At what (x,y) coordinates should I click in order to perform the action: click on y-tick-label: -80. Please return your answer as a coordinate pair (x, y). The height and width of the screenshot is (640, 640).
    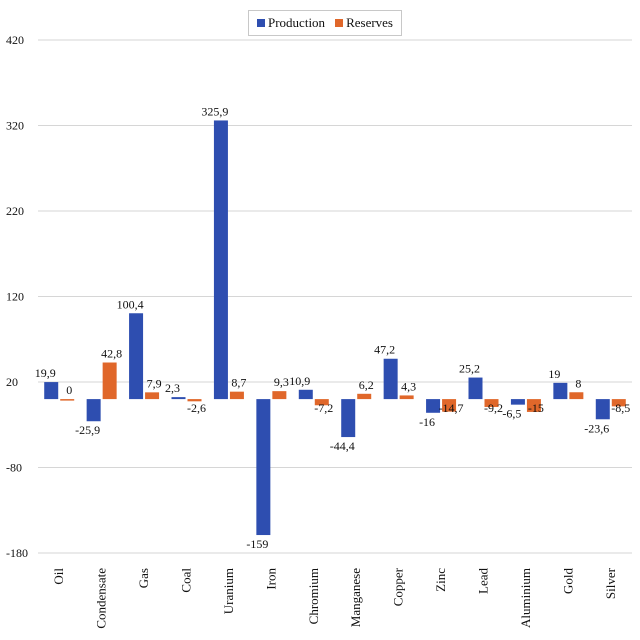
    Looking at the image, I should click on (14, 468).